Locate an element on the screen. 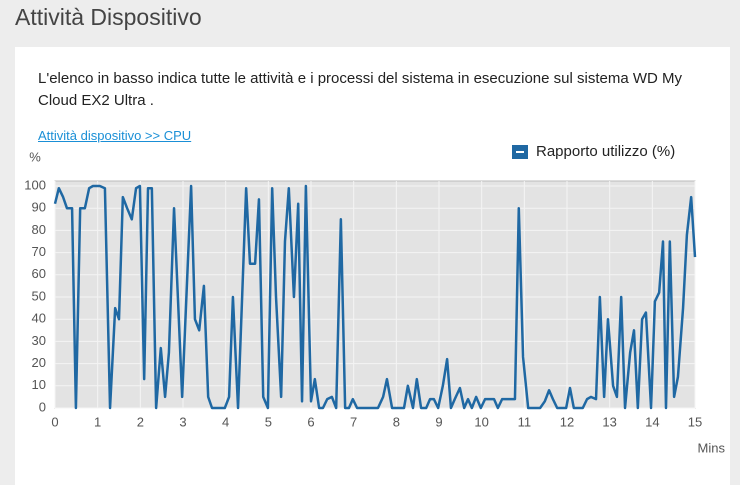 Image resolution: width=740 pixels, height=485 pixels. x-tick-label: 3 is located at coordinates (182, 421).